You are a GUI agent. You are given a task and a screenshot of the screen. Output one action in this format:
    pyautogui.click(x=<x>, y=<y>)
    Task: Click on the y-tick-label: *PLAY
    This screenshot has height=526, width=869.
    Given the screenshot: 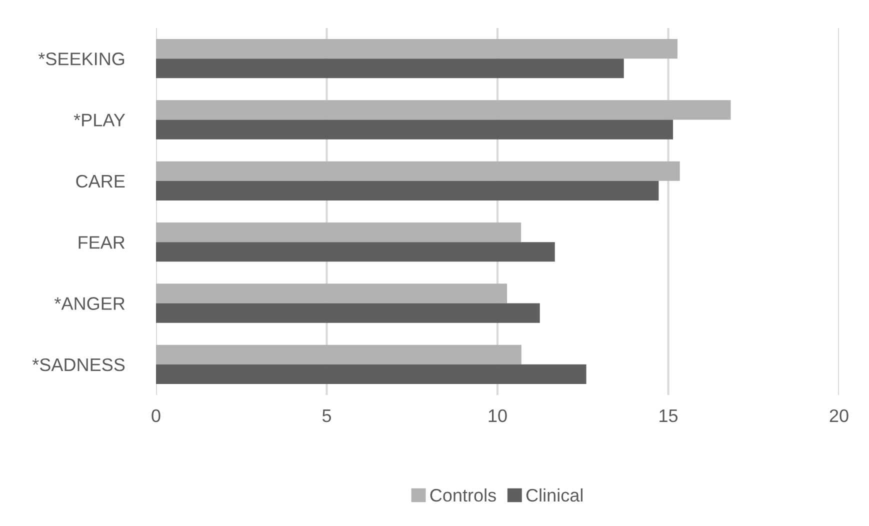 What is the action you would take?
    pyautogui.click(x=100, y=120)
    